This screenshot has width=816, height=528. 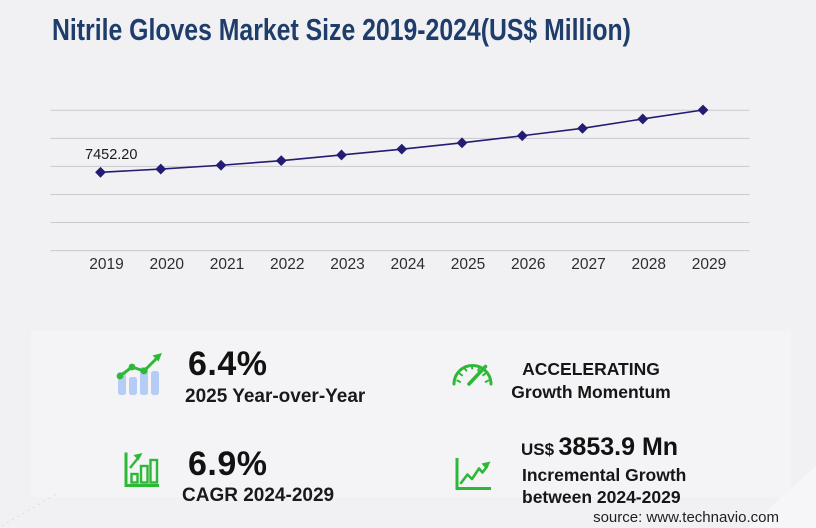 I want to click on yoy-value: 6.4%, so click(x=228, y=364).